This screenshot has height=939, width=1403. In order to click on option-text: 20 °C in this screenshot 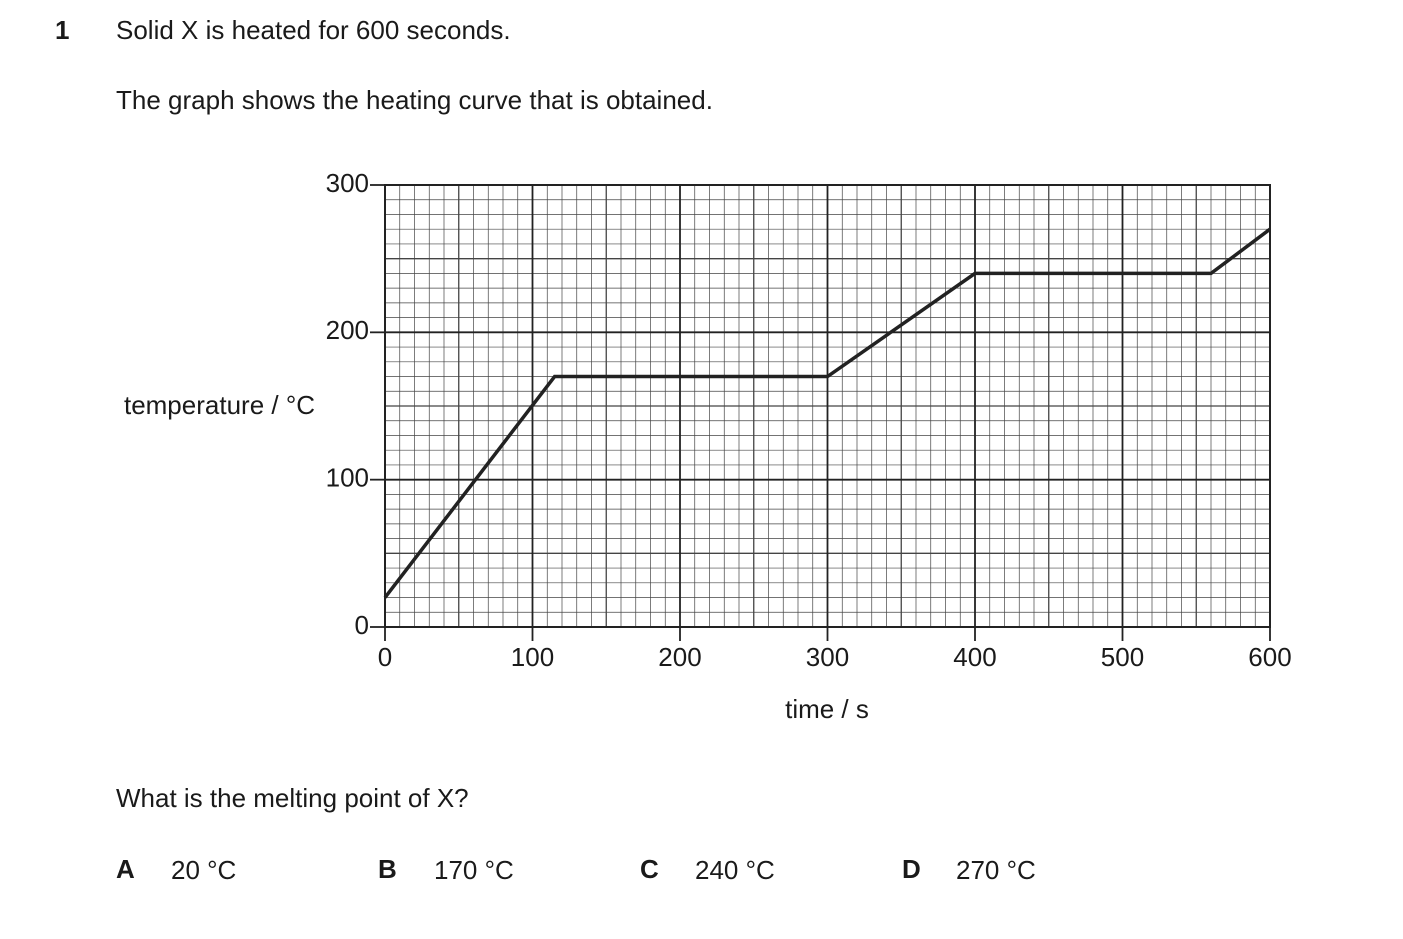, I will do `click(203, 870)`.